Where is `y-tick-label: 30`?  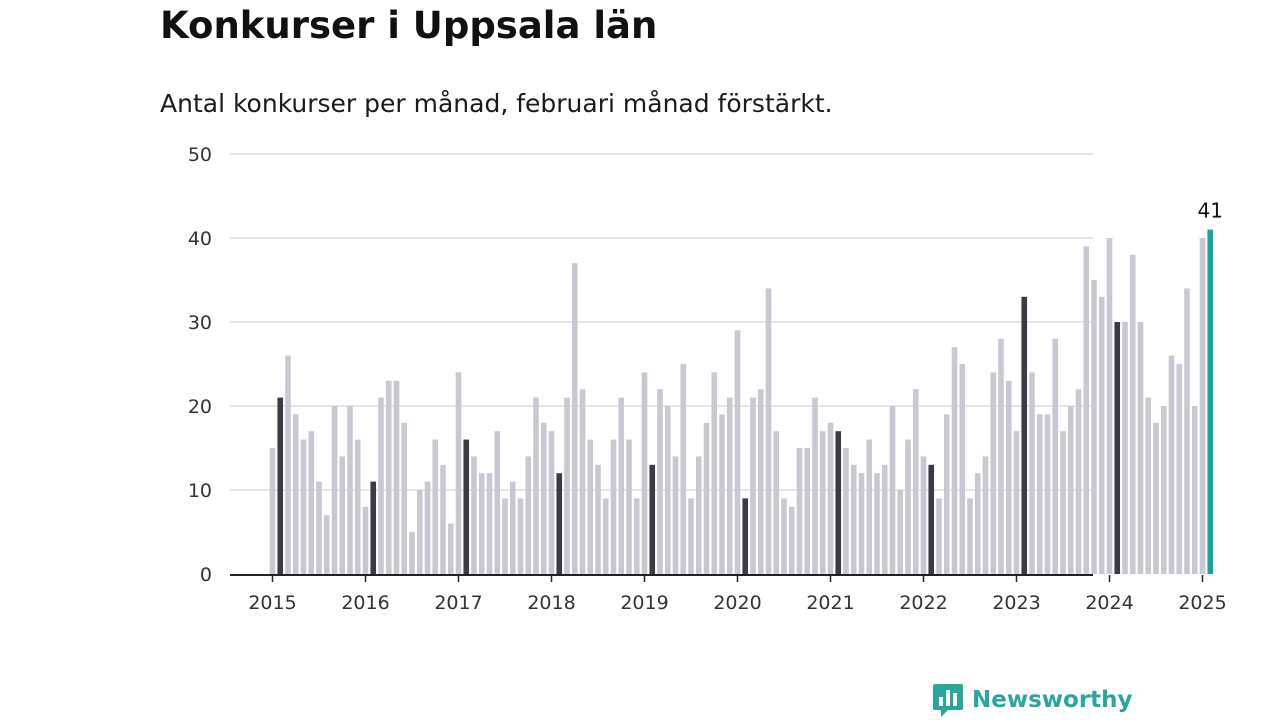 y-tick-label: 30 is located at coordinates (200, 323).